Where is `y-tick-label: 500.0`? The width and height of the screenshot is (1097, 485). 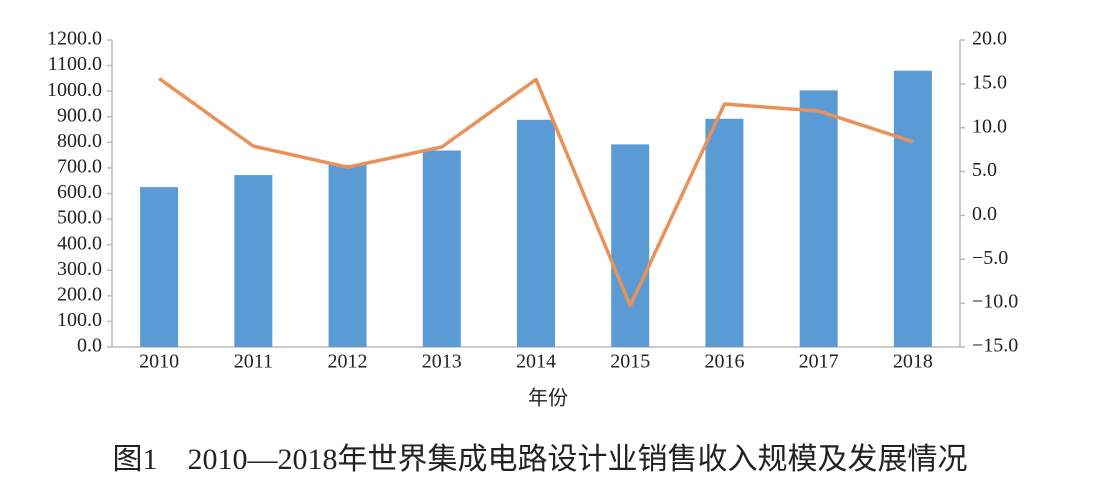 y-tick-label: 500.0 is located at coordinates (79, 218).